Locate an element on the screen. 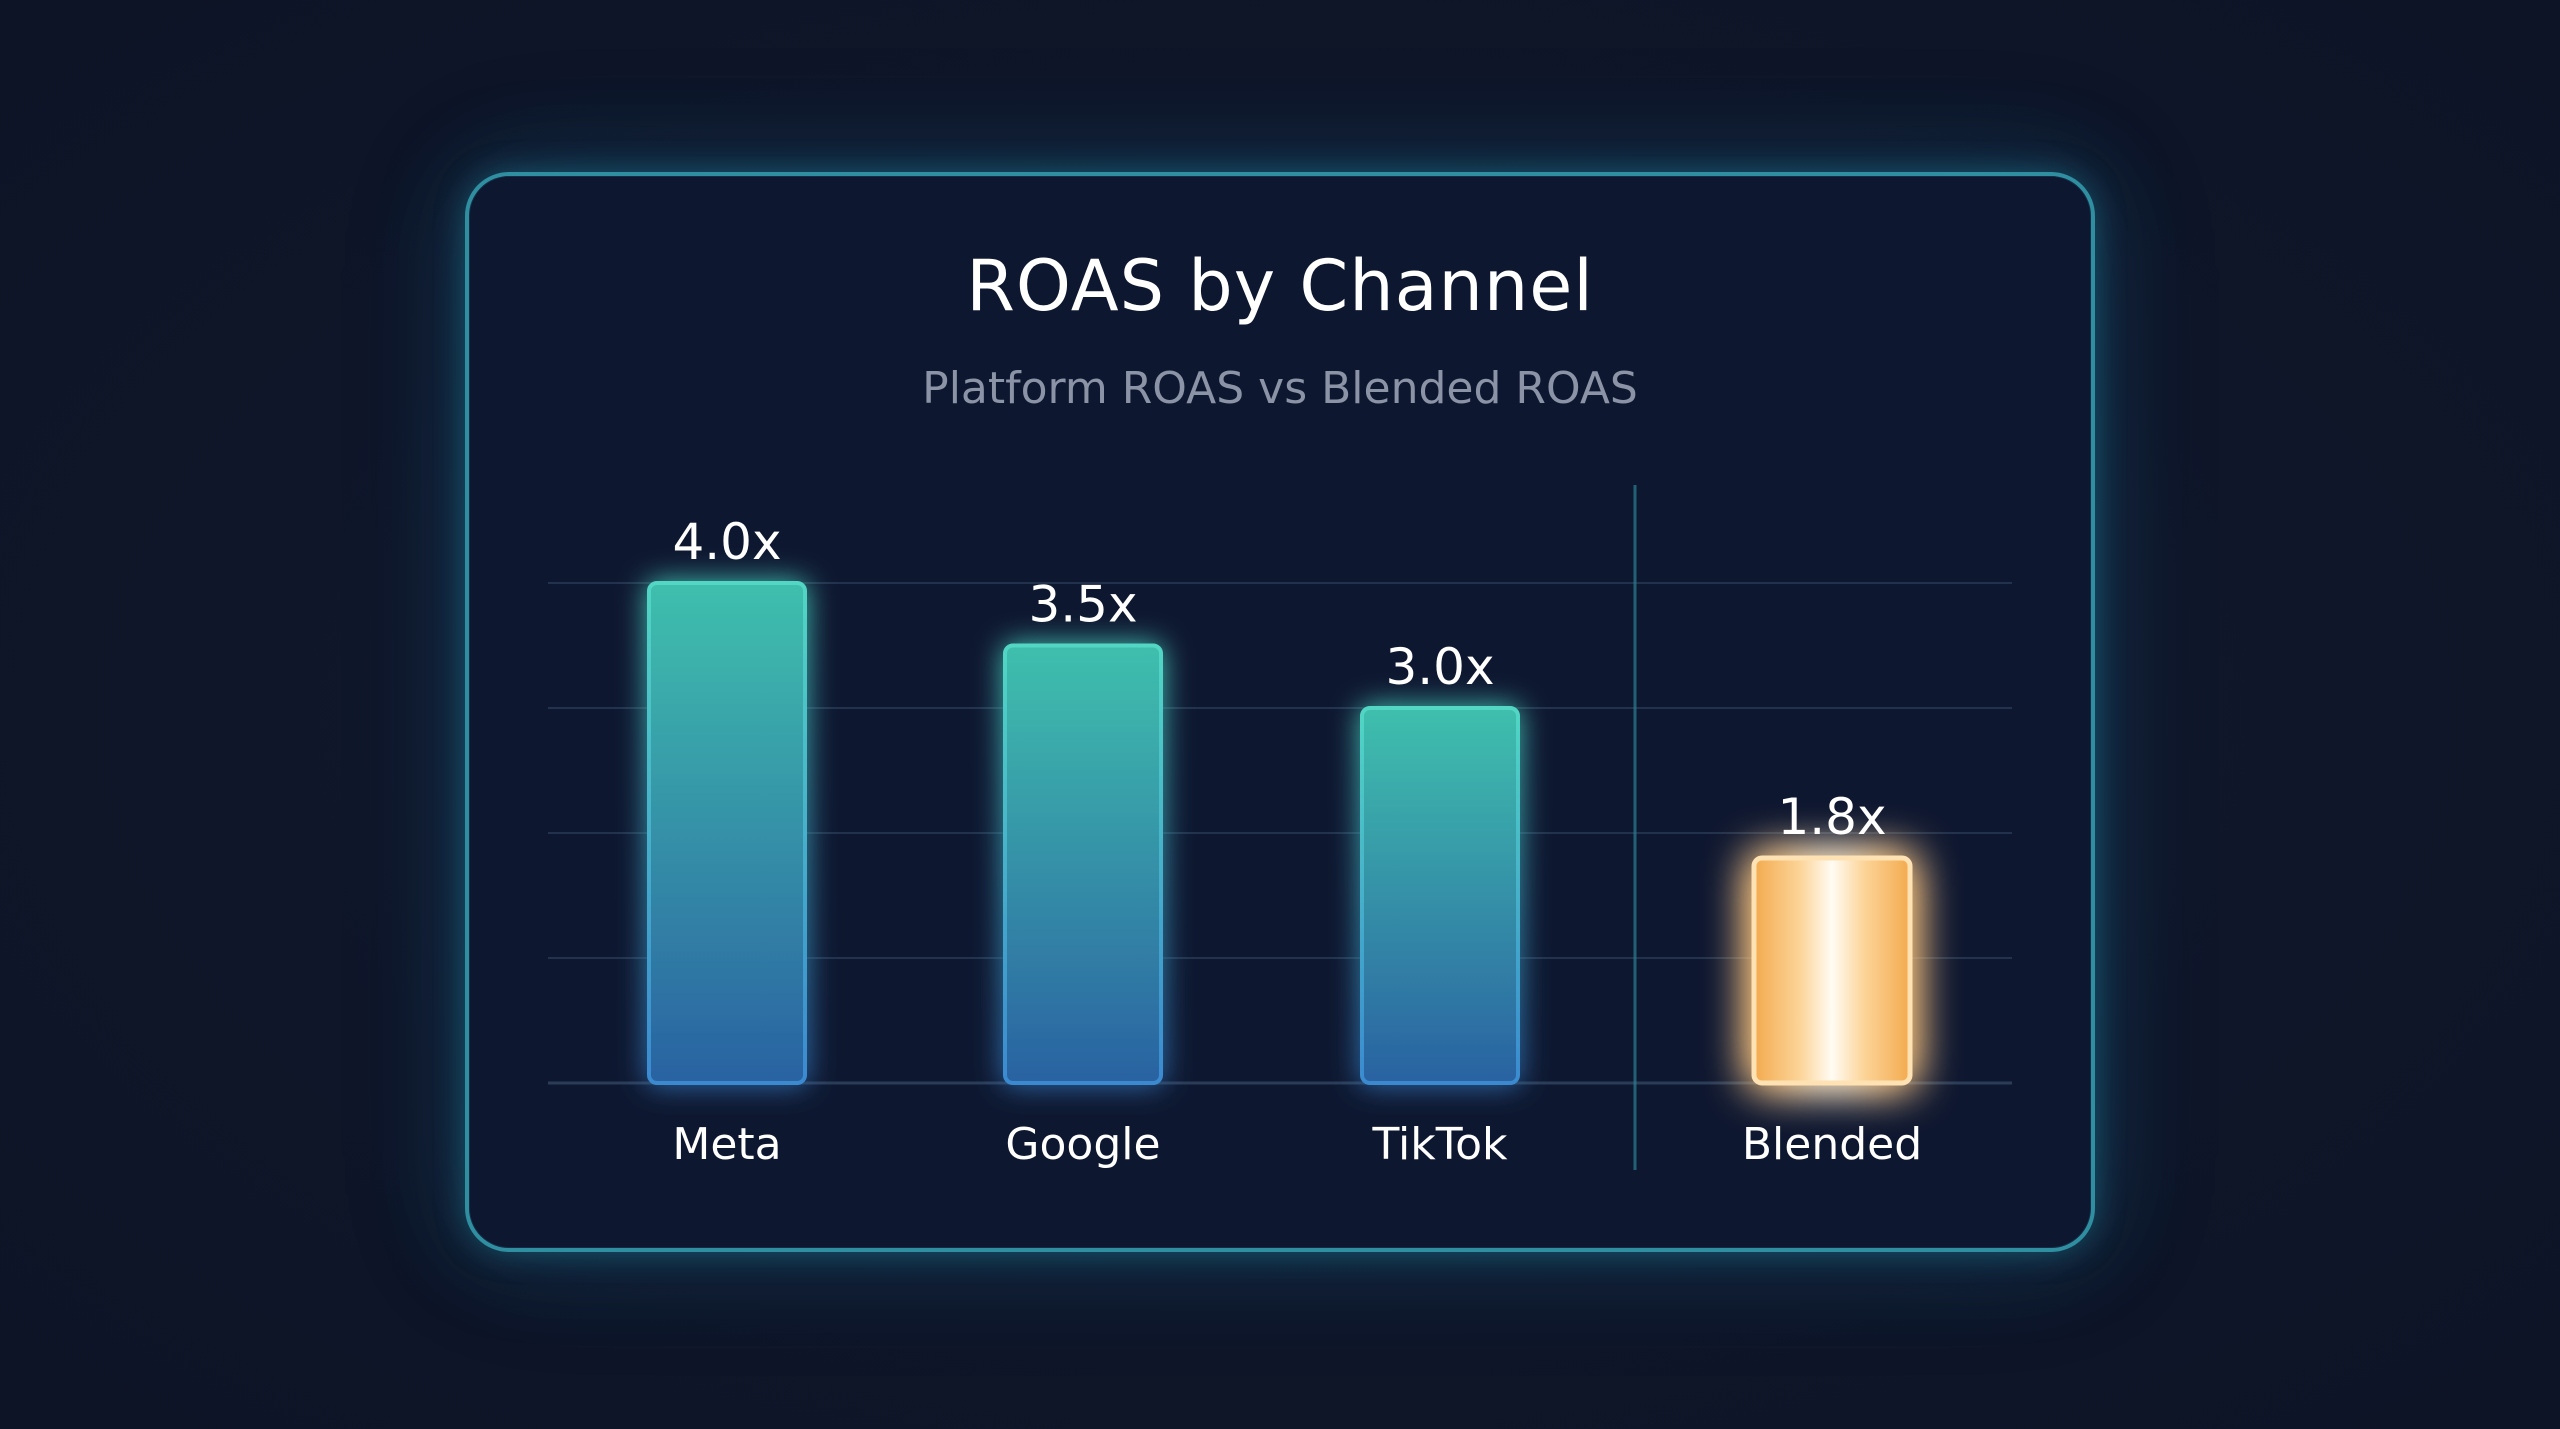 This screenshot has height=1429, width=2560. chart-title: ROAS by Channel is located at coordinates (1280, 286).